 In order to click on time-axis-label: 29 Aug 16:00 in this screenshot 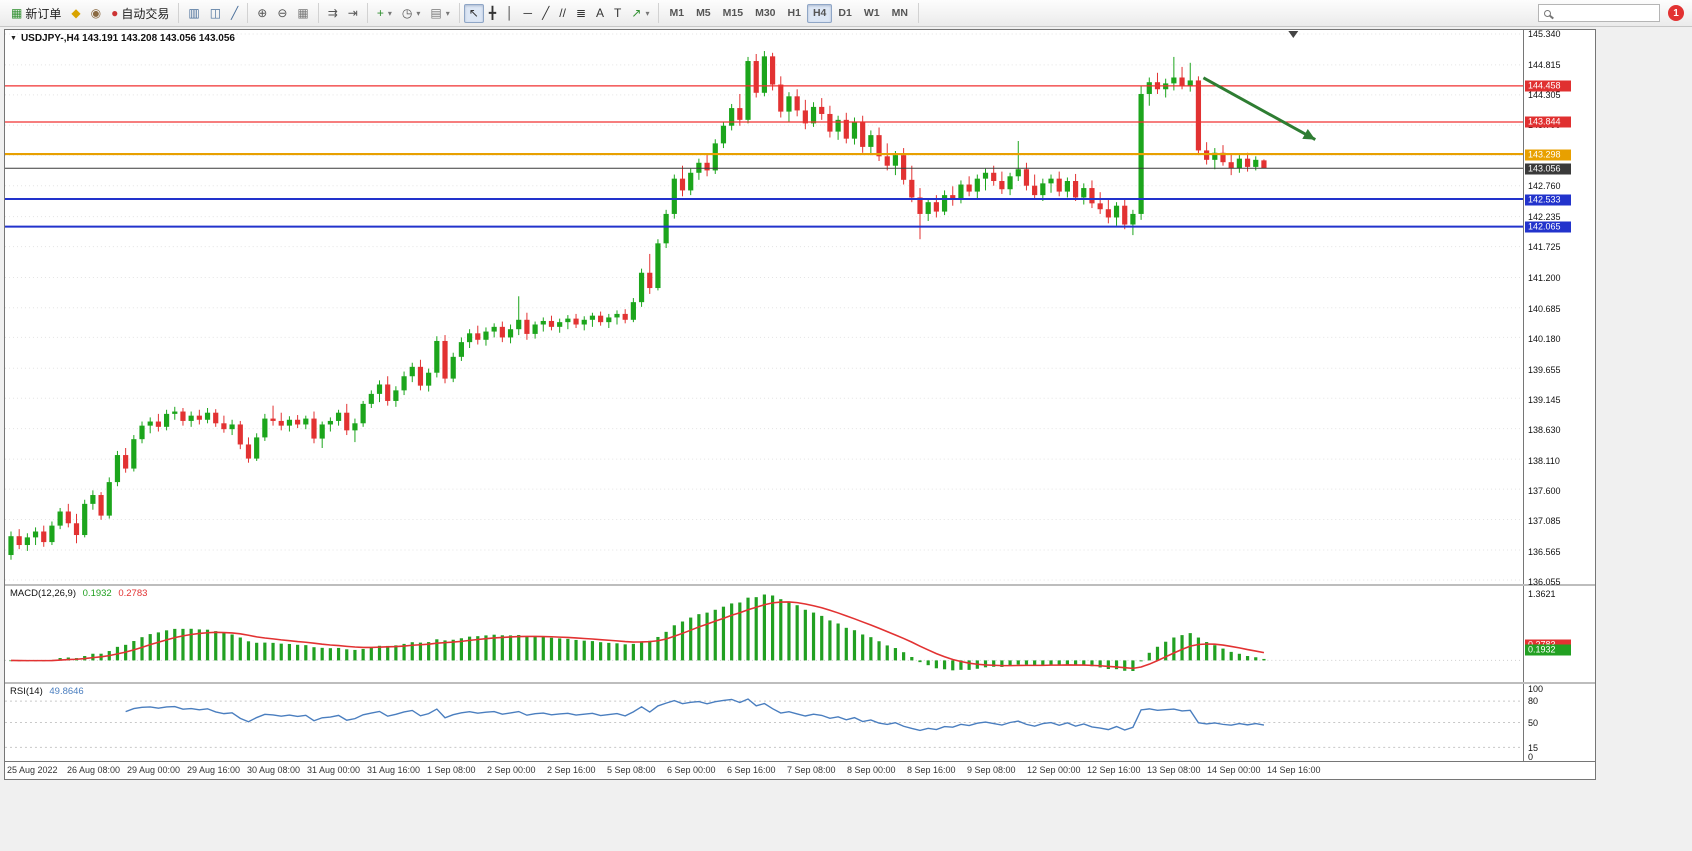, I will do `click(214, 770)`.